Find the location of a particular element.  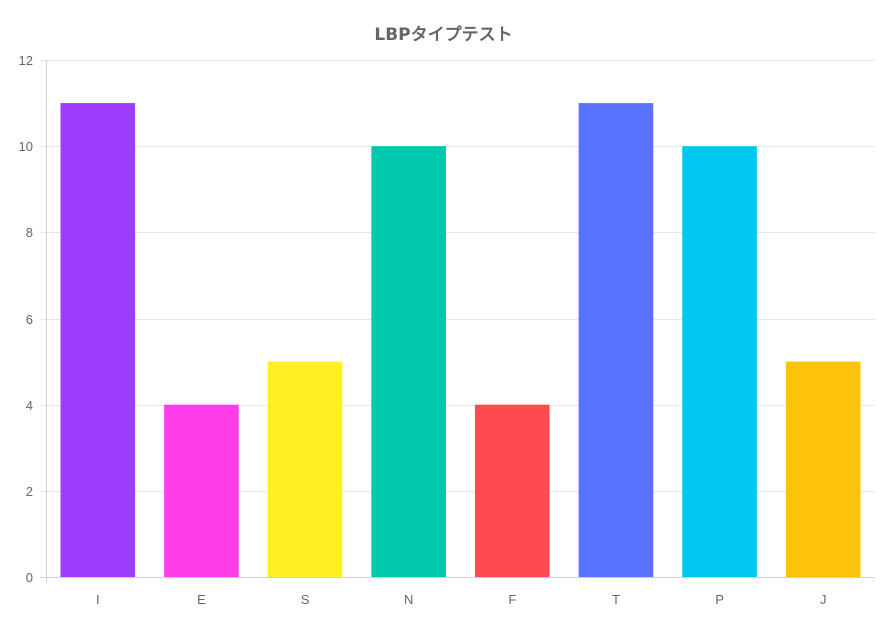

bar-F is located at coordinates (512, 490).